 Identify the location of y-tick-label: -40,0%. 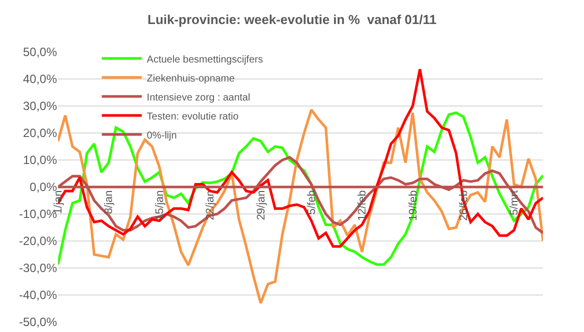
(38, 295).